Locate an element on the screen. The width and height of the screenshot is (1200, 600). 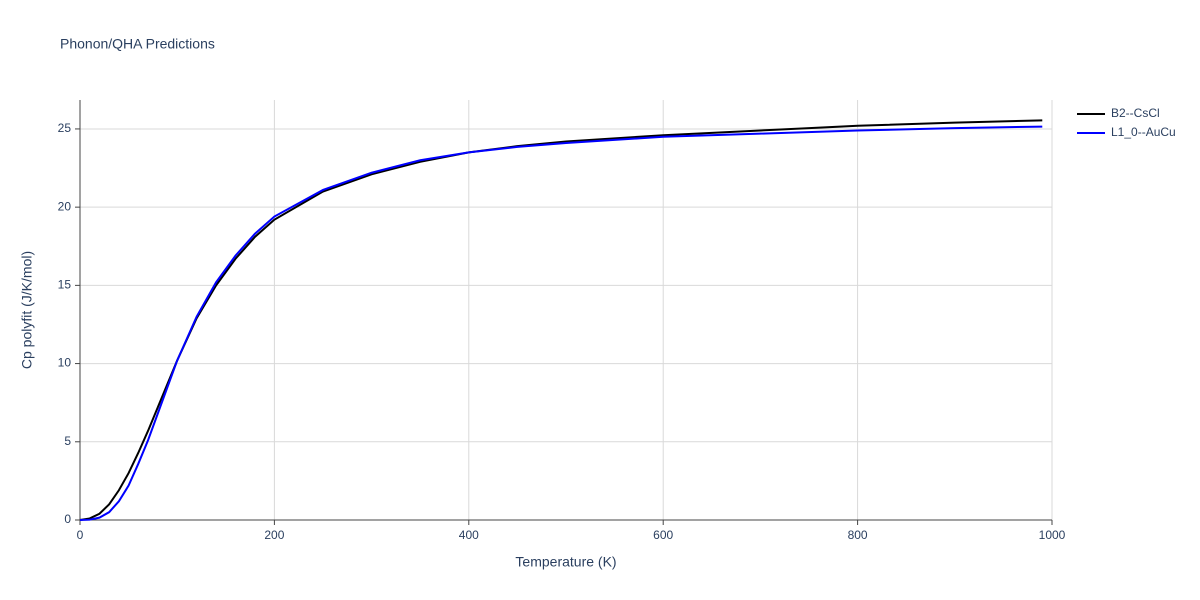
y-tick-label: 15 is located at coordinates (65, 285).